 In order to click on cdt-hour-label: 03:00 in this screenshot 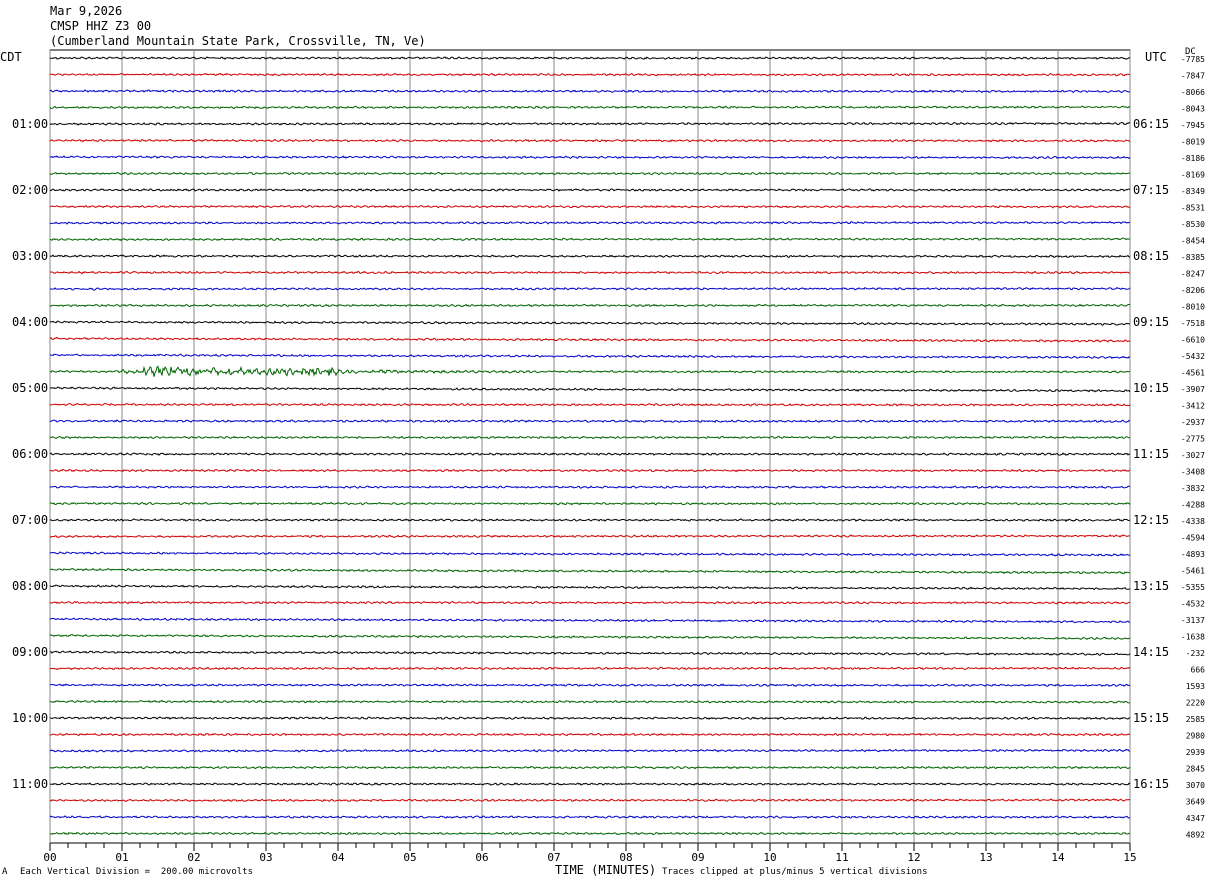, I will do `click(30, 256)`.